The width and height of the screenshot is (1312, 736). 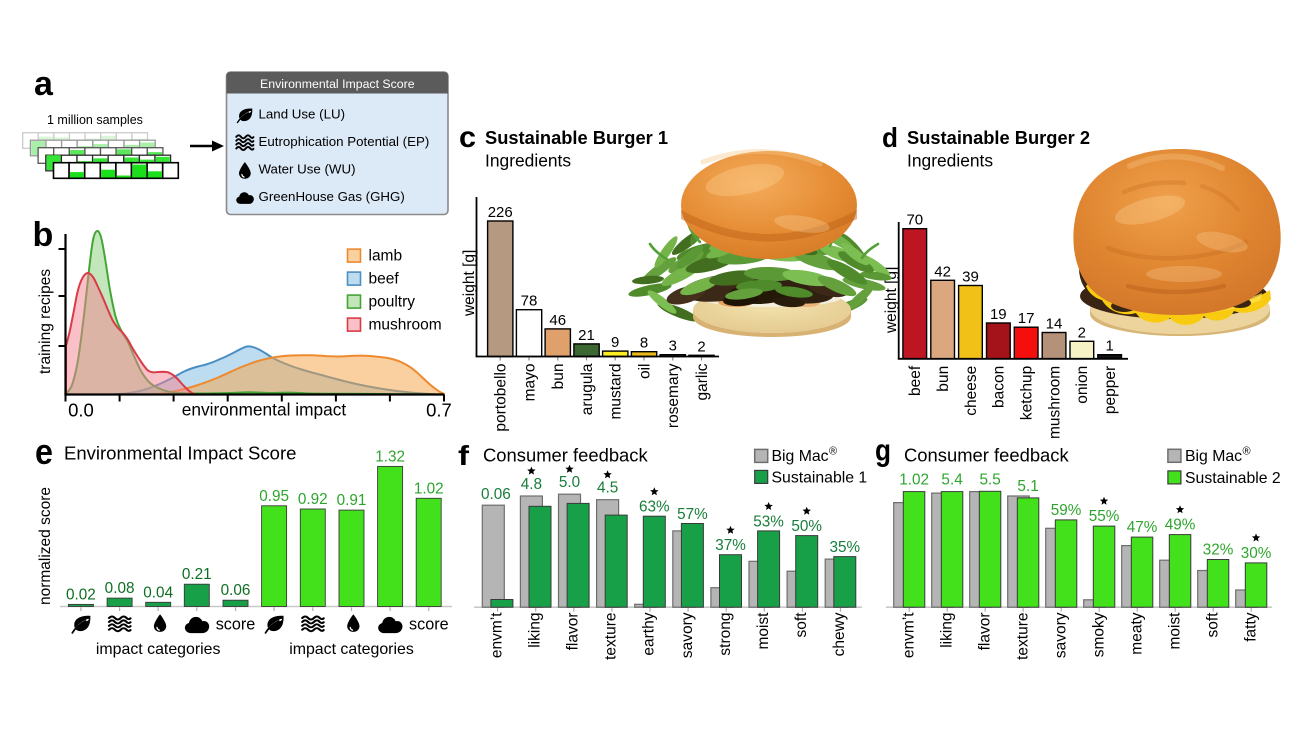 I want to click on svg-text: 5.4, so click(x=952, y=480).